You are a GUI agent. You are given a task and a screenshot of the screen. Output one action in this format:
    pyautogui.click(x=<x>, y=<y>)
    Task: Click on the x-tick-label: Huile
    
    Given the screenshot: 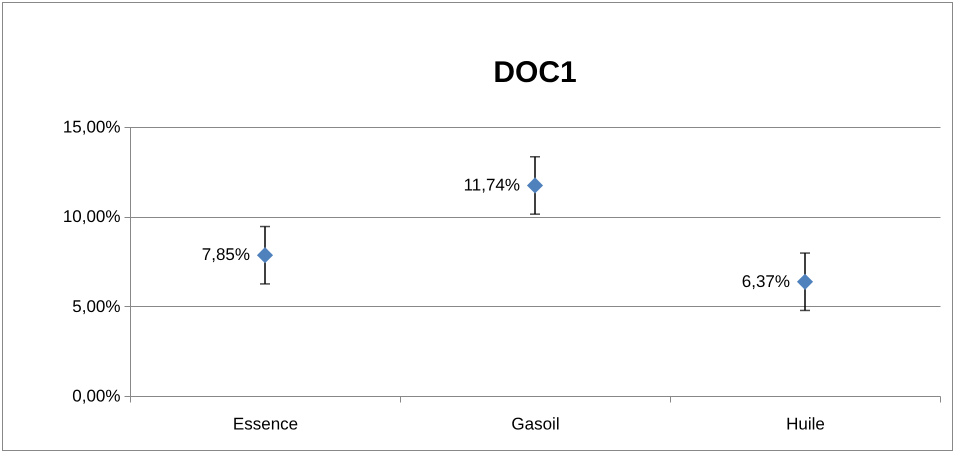 What is the action you would take?
    pyautogui.click(x=805, y=424)
    